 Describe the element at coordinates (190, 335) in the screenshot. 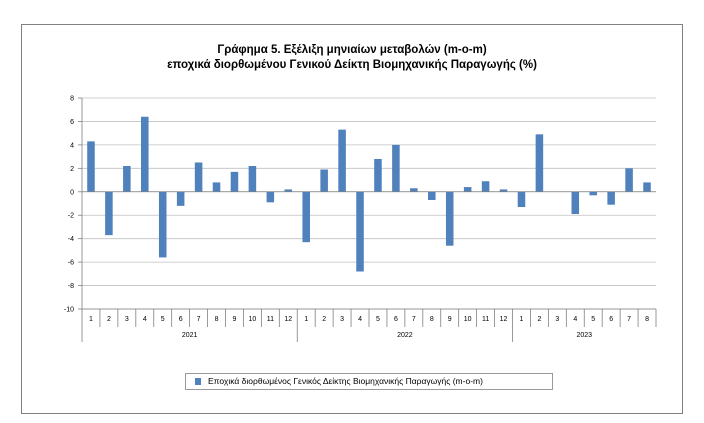

I see `year-label: 2021` at that location.